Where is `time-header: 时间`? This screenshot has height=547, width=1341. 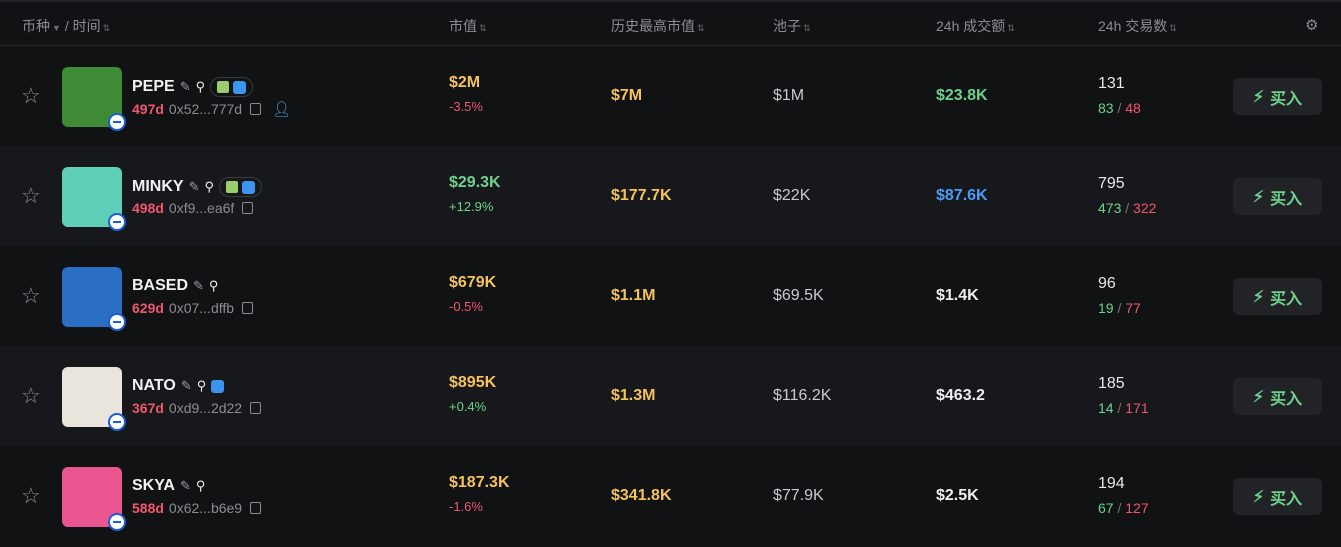 time-header: 时间 is located at coordinates (86, 26).